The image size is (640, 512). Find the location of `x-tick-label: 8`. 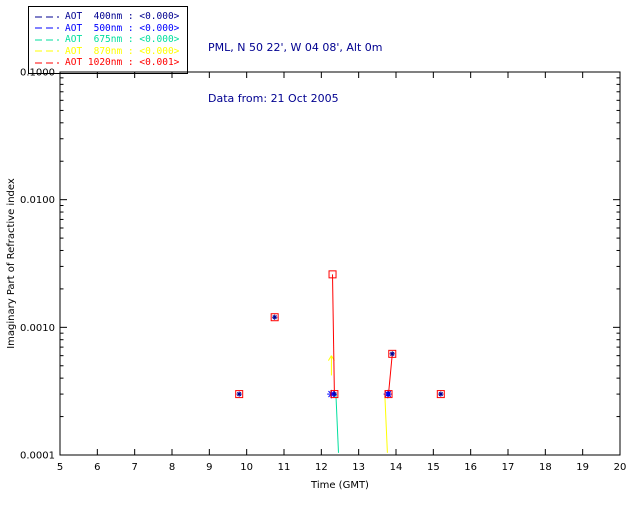

x-tick-label: 8 is located at coordinates (172, 467).